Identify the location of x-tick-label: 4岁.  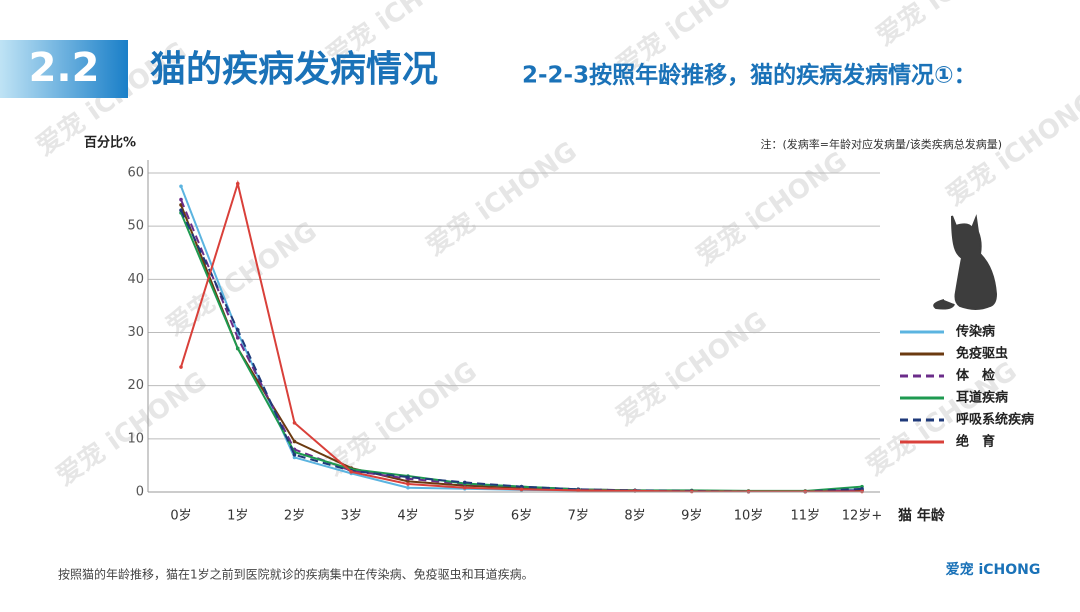
(407, 516).